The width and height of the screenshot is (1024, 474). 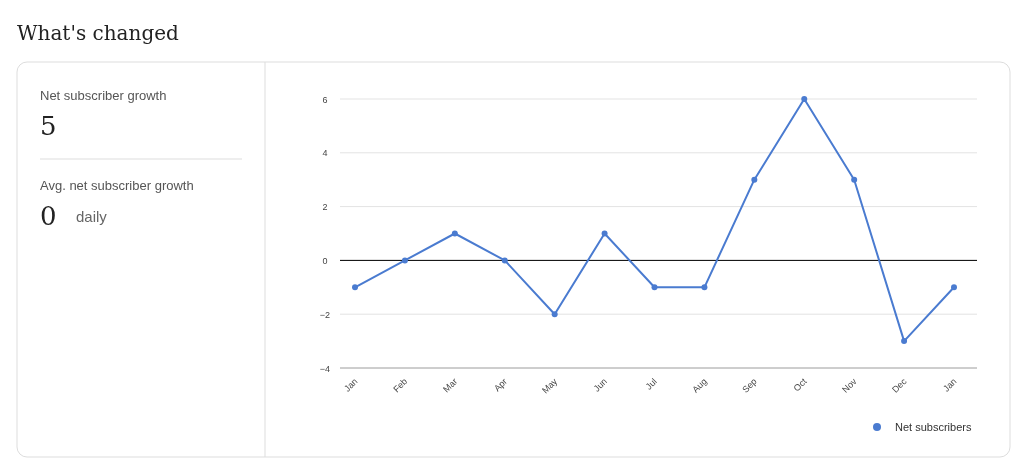 I want to click on x-tick-label: Jun, so click(x=600, y=385).